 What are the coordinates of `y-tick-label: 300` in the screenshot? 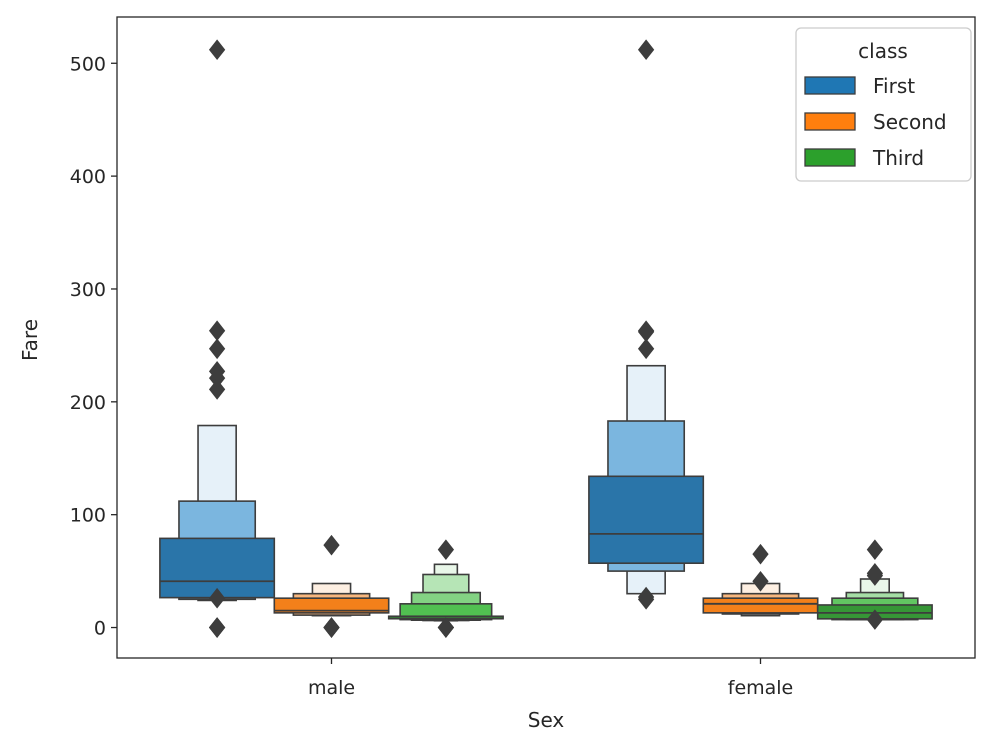 It's located at (88, 290).